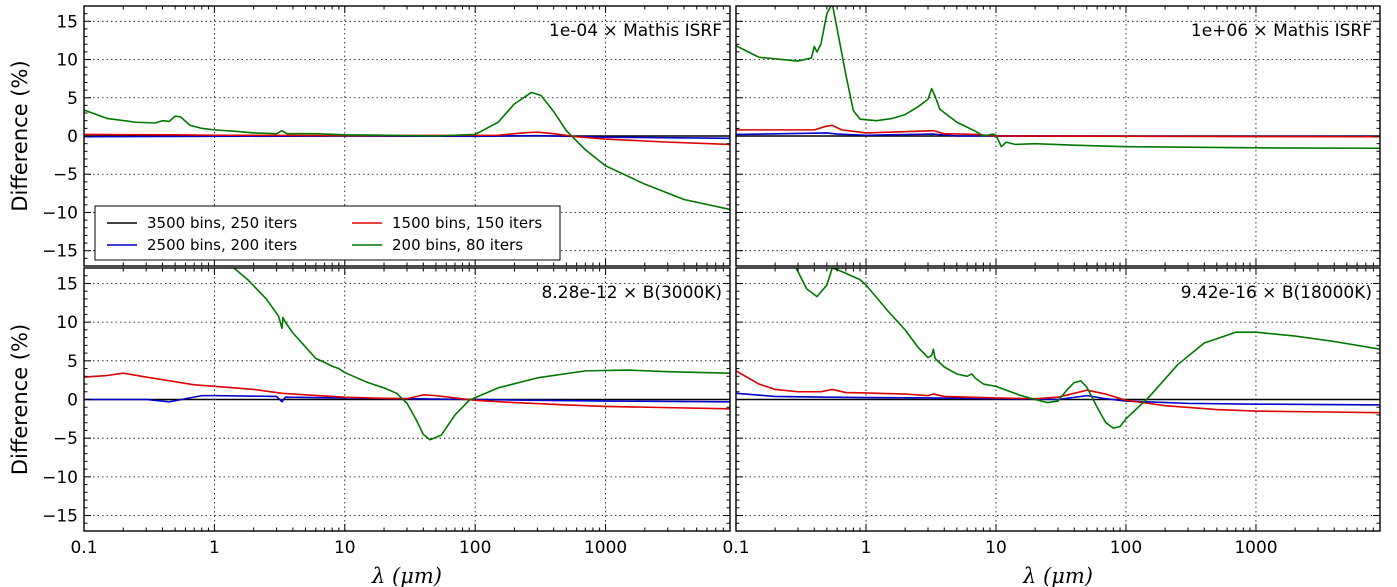  I want to click on panel-label: 1e-04 × Mathis ISRF, so click(635, 31).